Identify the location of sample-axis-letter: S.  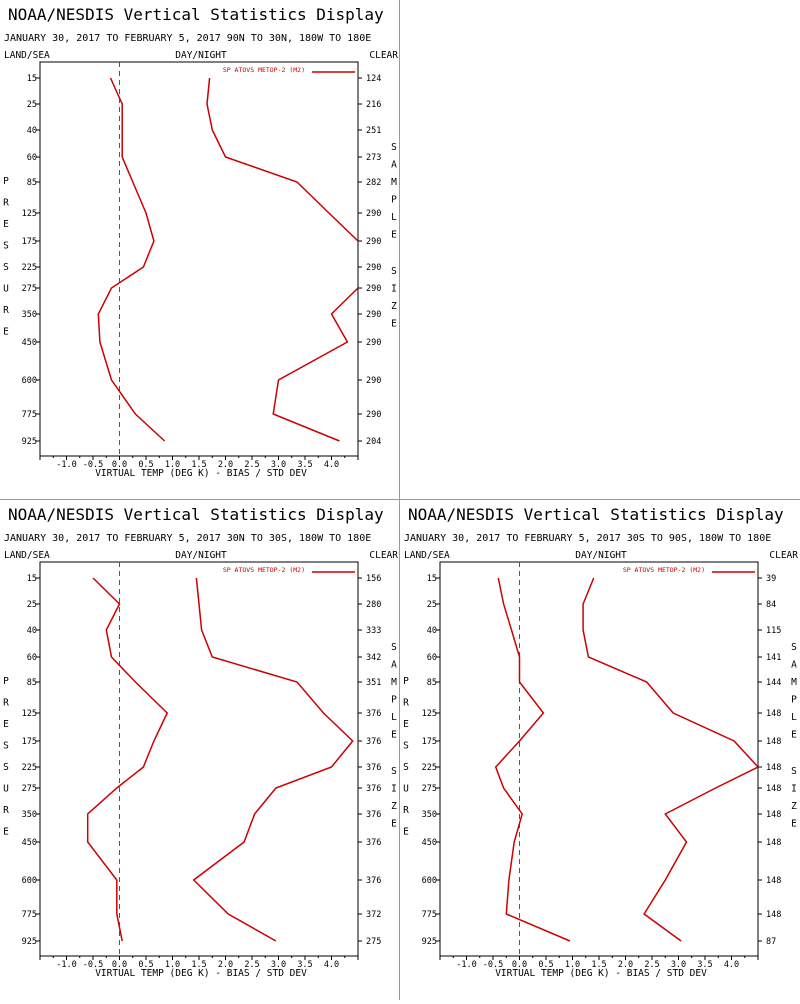
(394, 647).